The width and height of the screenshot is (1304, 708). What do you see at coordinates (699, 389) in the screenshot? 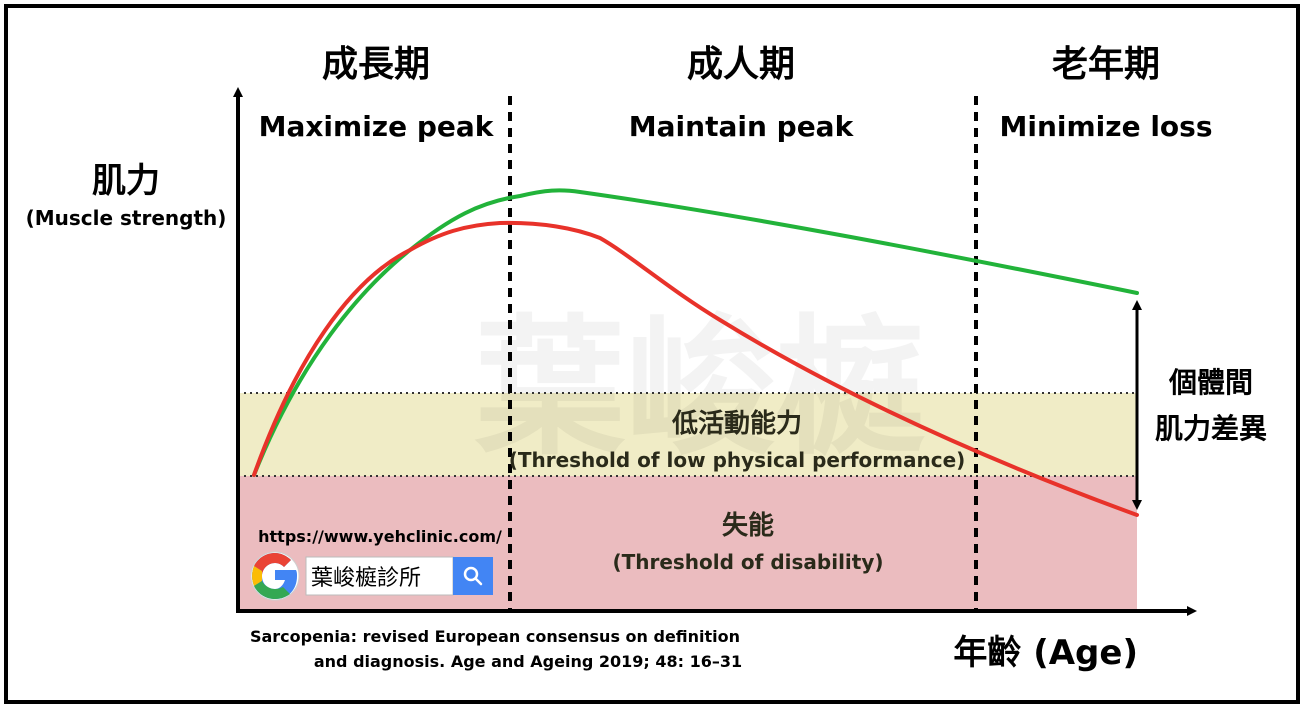
I see `watermark: 葉峻榳` at bounding box center [699, 389].